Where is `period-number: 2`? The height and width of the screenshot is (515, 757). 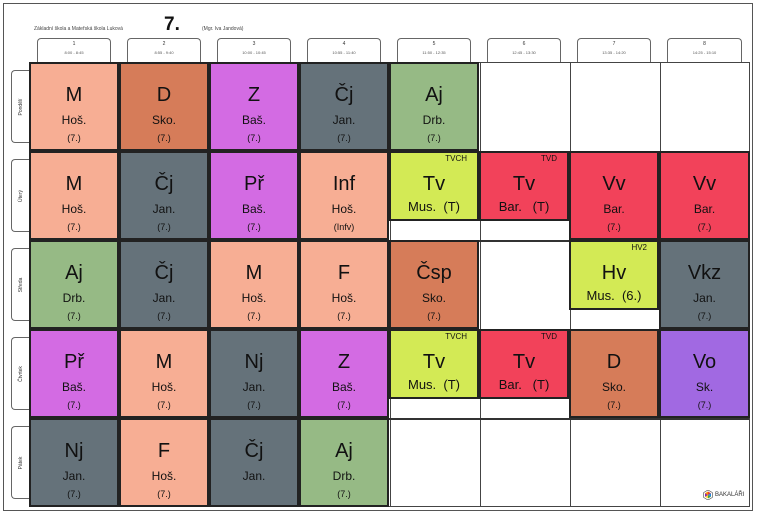
period-number: 2 is located at coordinates (164, 44).